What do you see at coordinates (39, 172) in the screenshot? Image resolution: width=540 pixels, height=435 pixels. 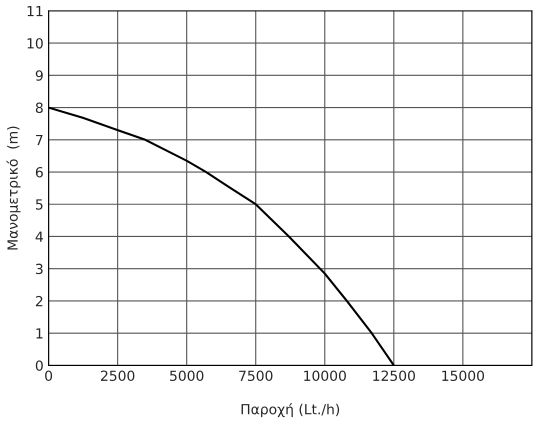 I see `y-tick-label: 6` at bounding box center [39, 172].